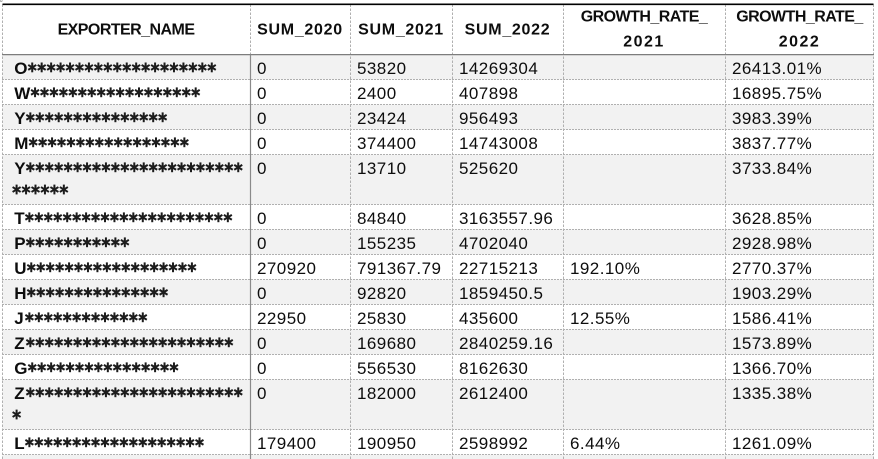  I want to click on svg-text: 53820, so click(382, 68).